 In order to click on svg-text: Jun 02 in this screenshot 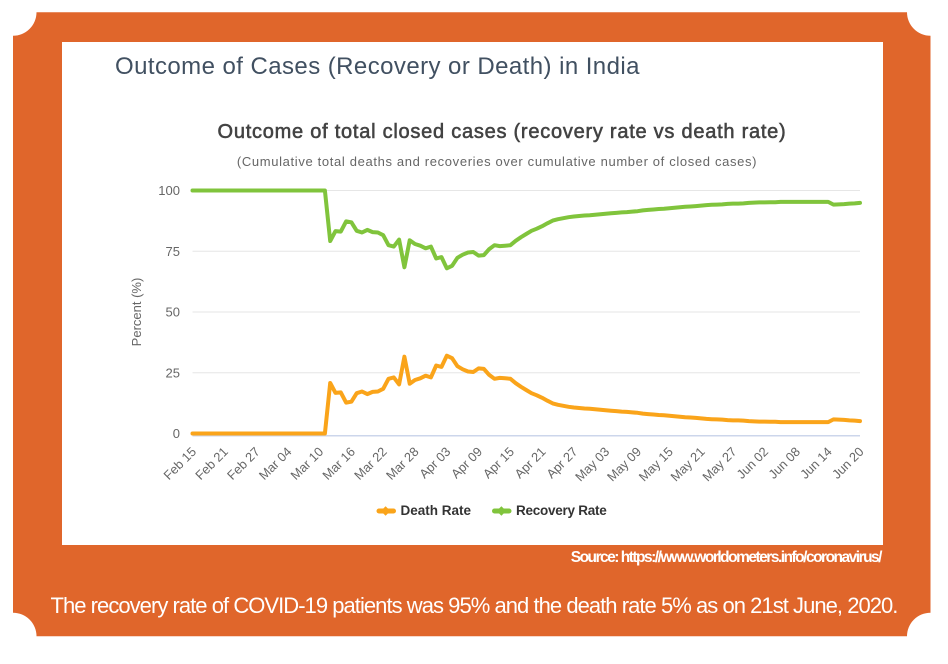, I will do `click(752, 463)`.